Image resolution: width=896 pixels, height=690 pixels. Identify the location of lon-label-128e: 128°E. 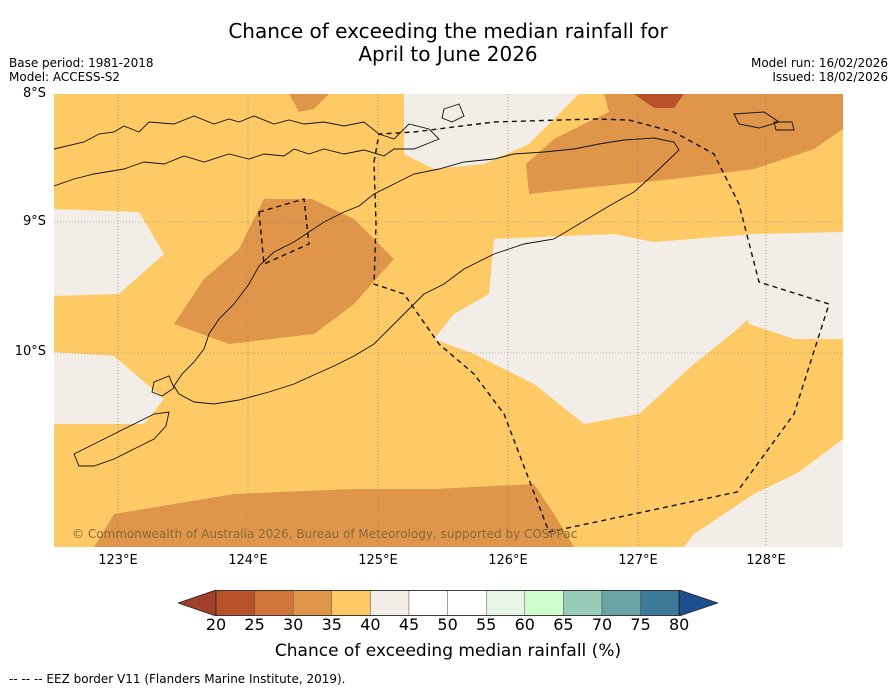
(766, 560).